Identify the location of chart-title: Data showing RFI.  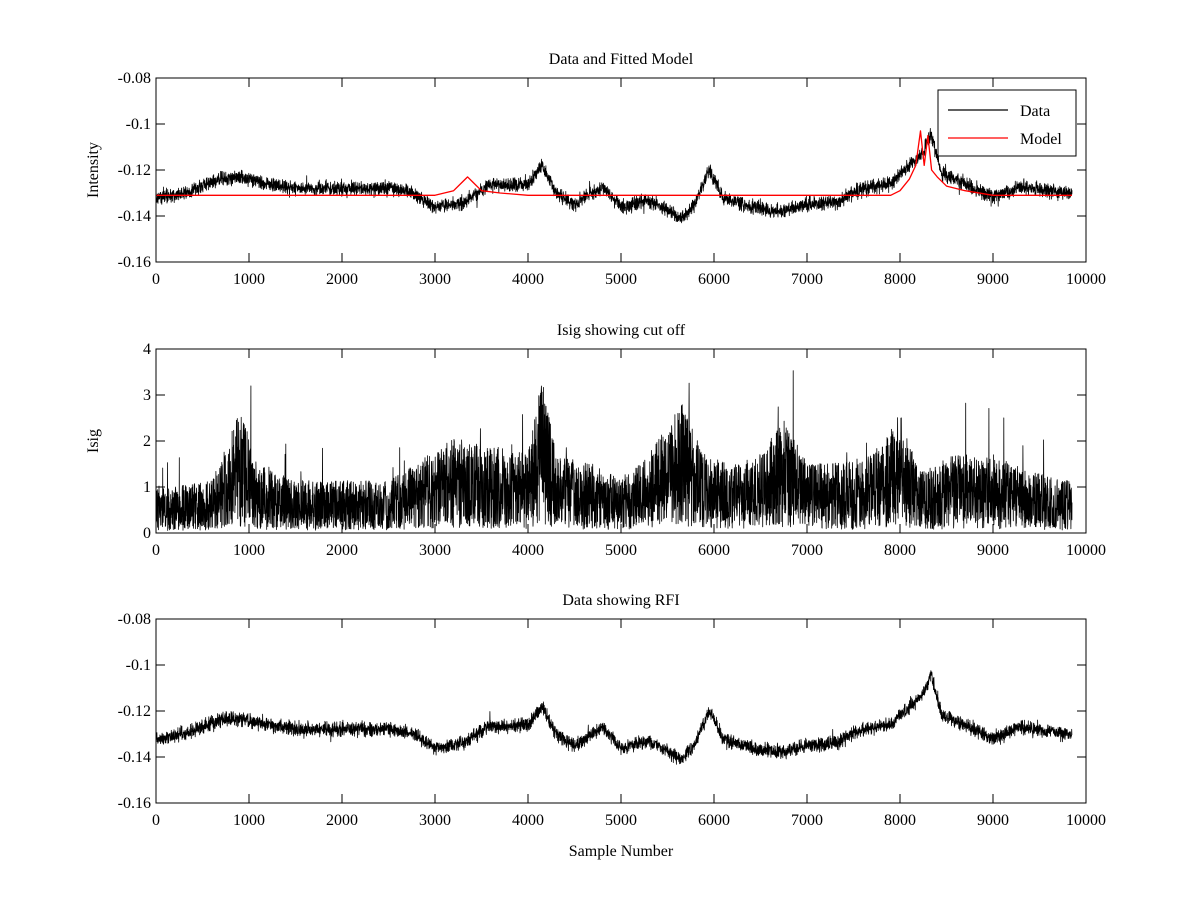
(620, 600).